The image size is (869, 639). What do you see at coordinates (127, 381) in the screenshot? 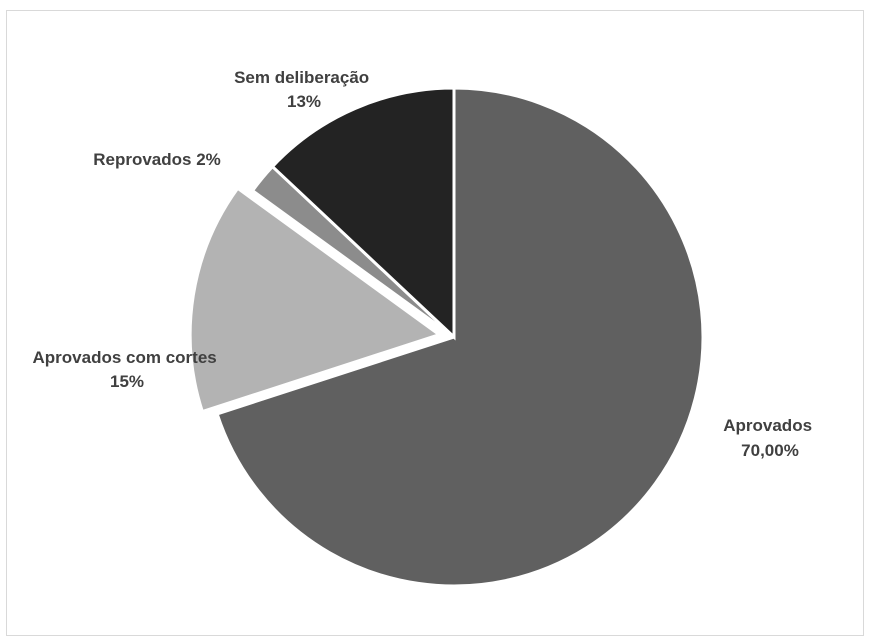
I see `label-aprovados-com-cortes-value: 15%` at bounding box center [127, 381].